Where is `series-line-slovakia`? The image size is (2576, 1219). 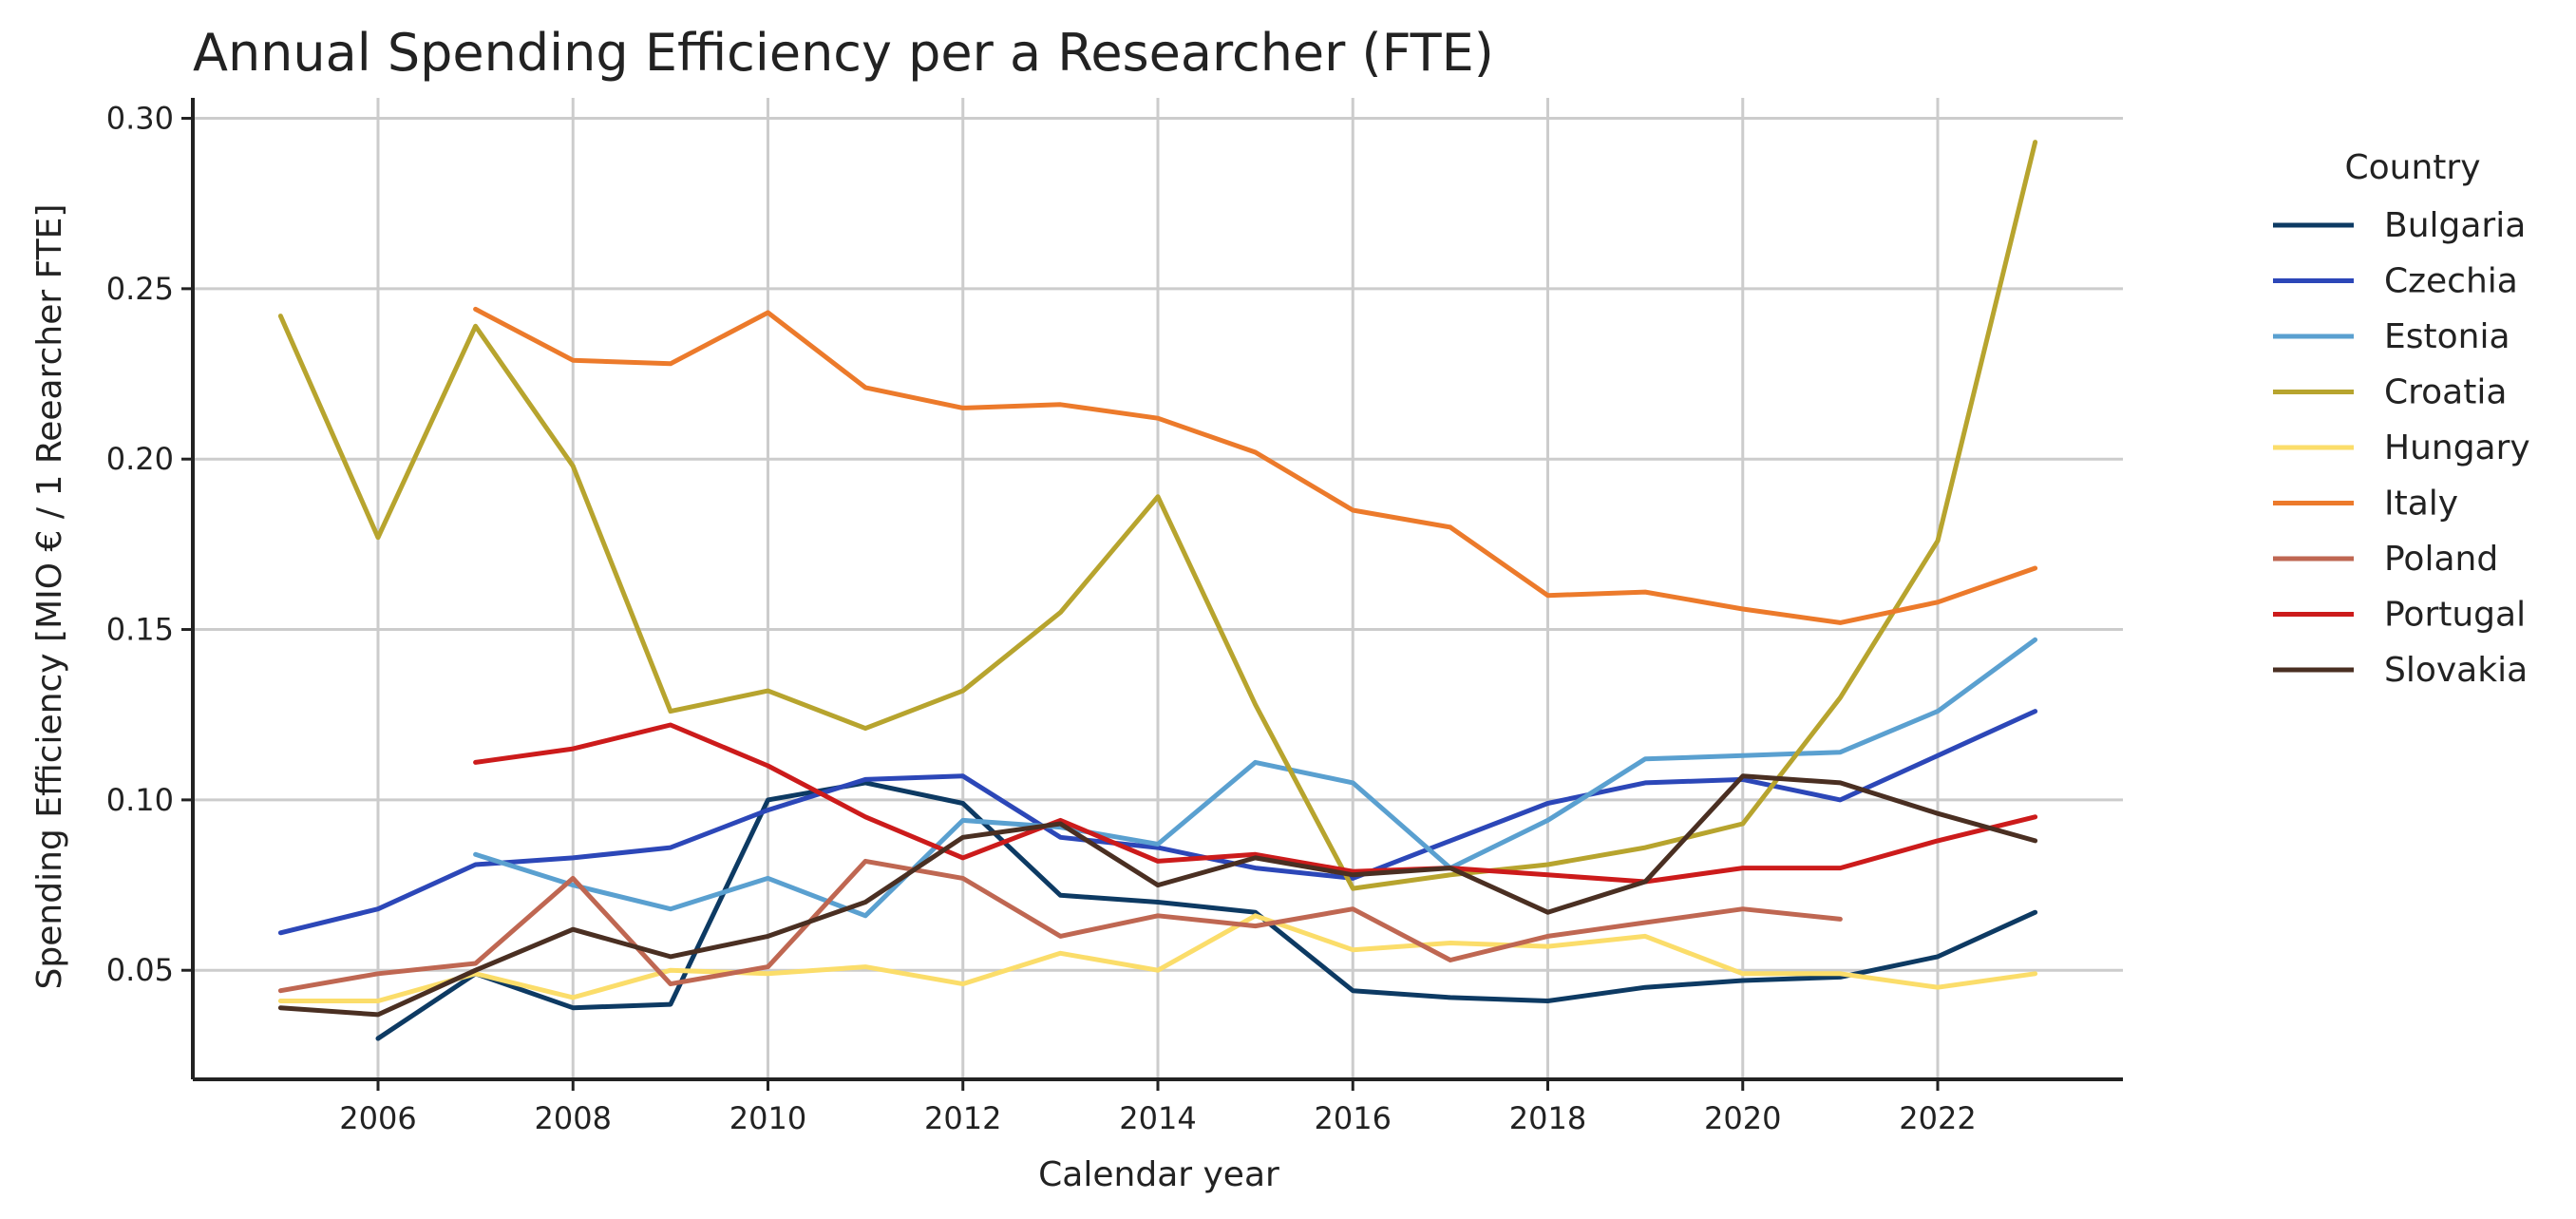 series-line-slovakia is located at coordinates (1157, 895).